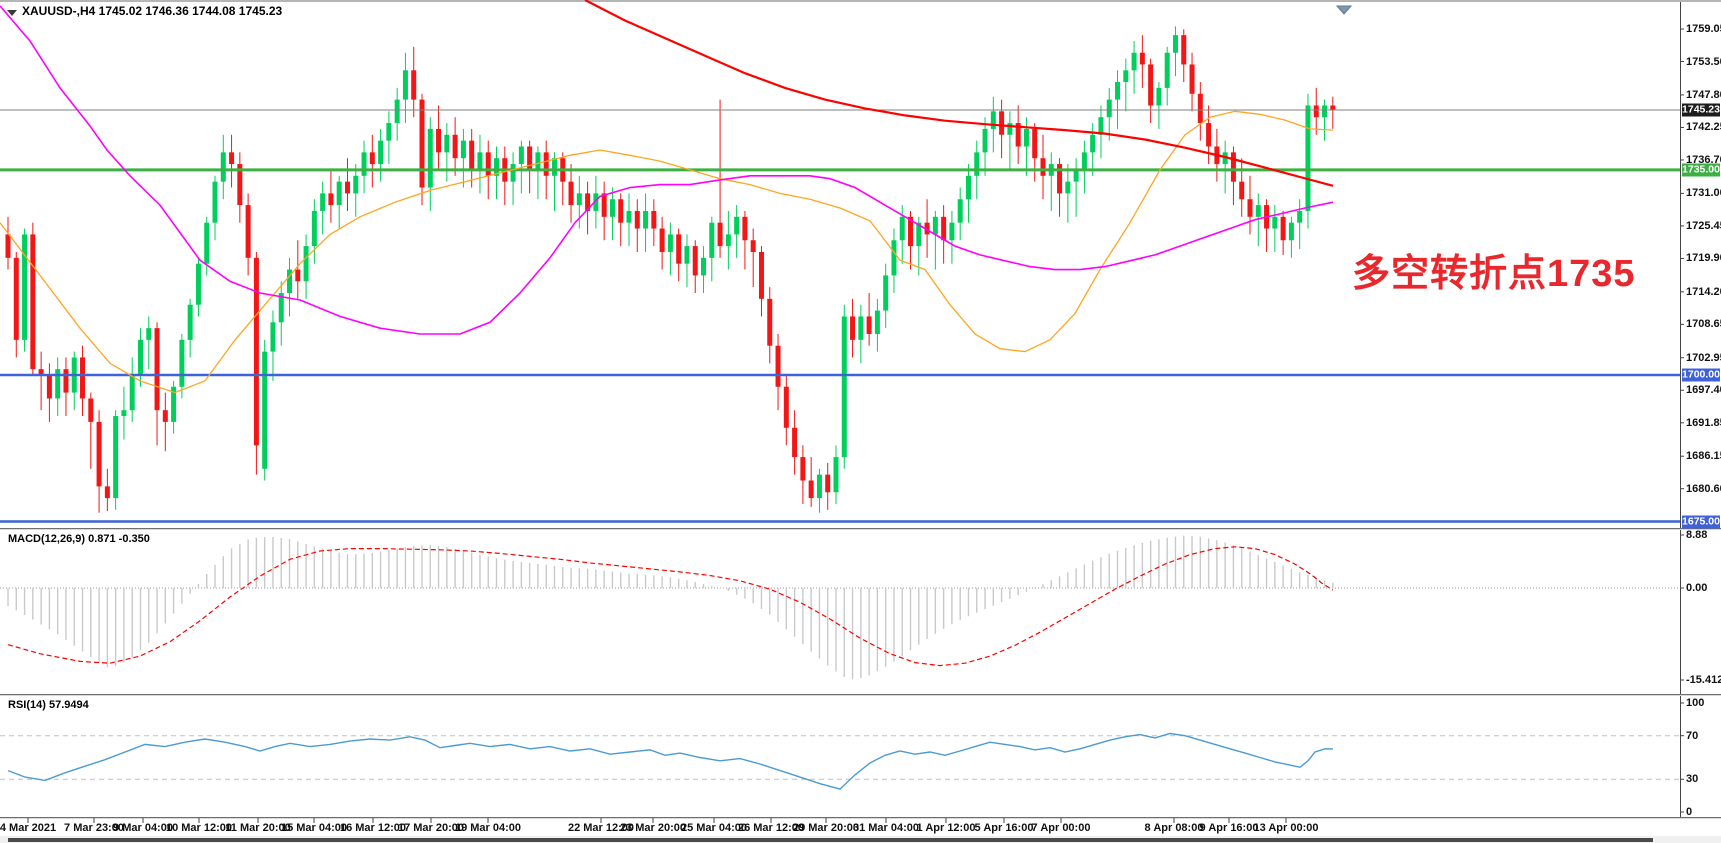 Image resolution: width=1721 pixels, height=843 pixels. I want to click on annotation-text: 多空转折点1735, so click(1494, 274).